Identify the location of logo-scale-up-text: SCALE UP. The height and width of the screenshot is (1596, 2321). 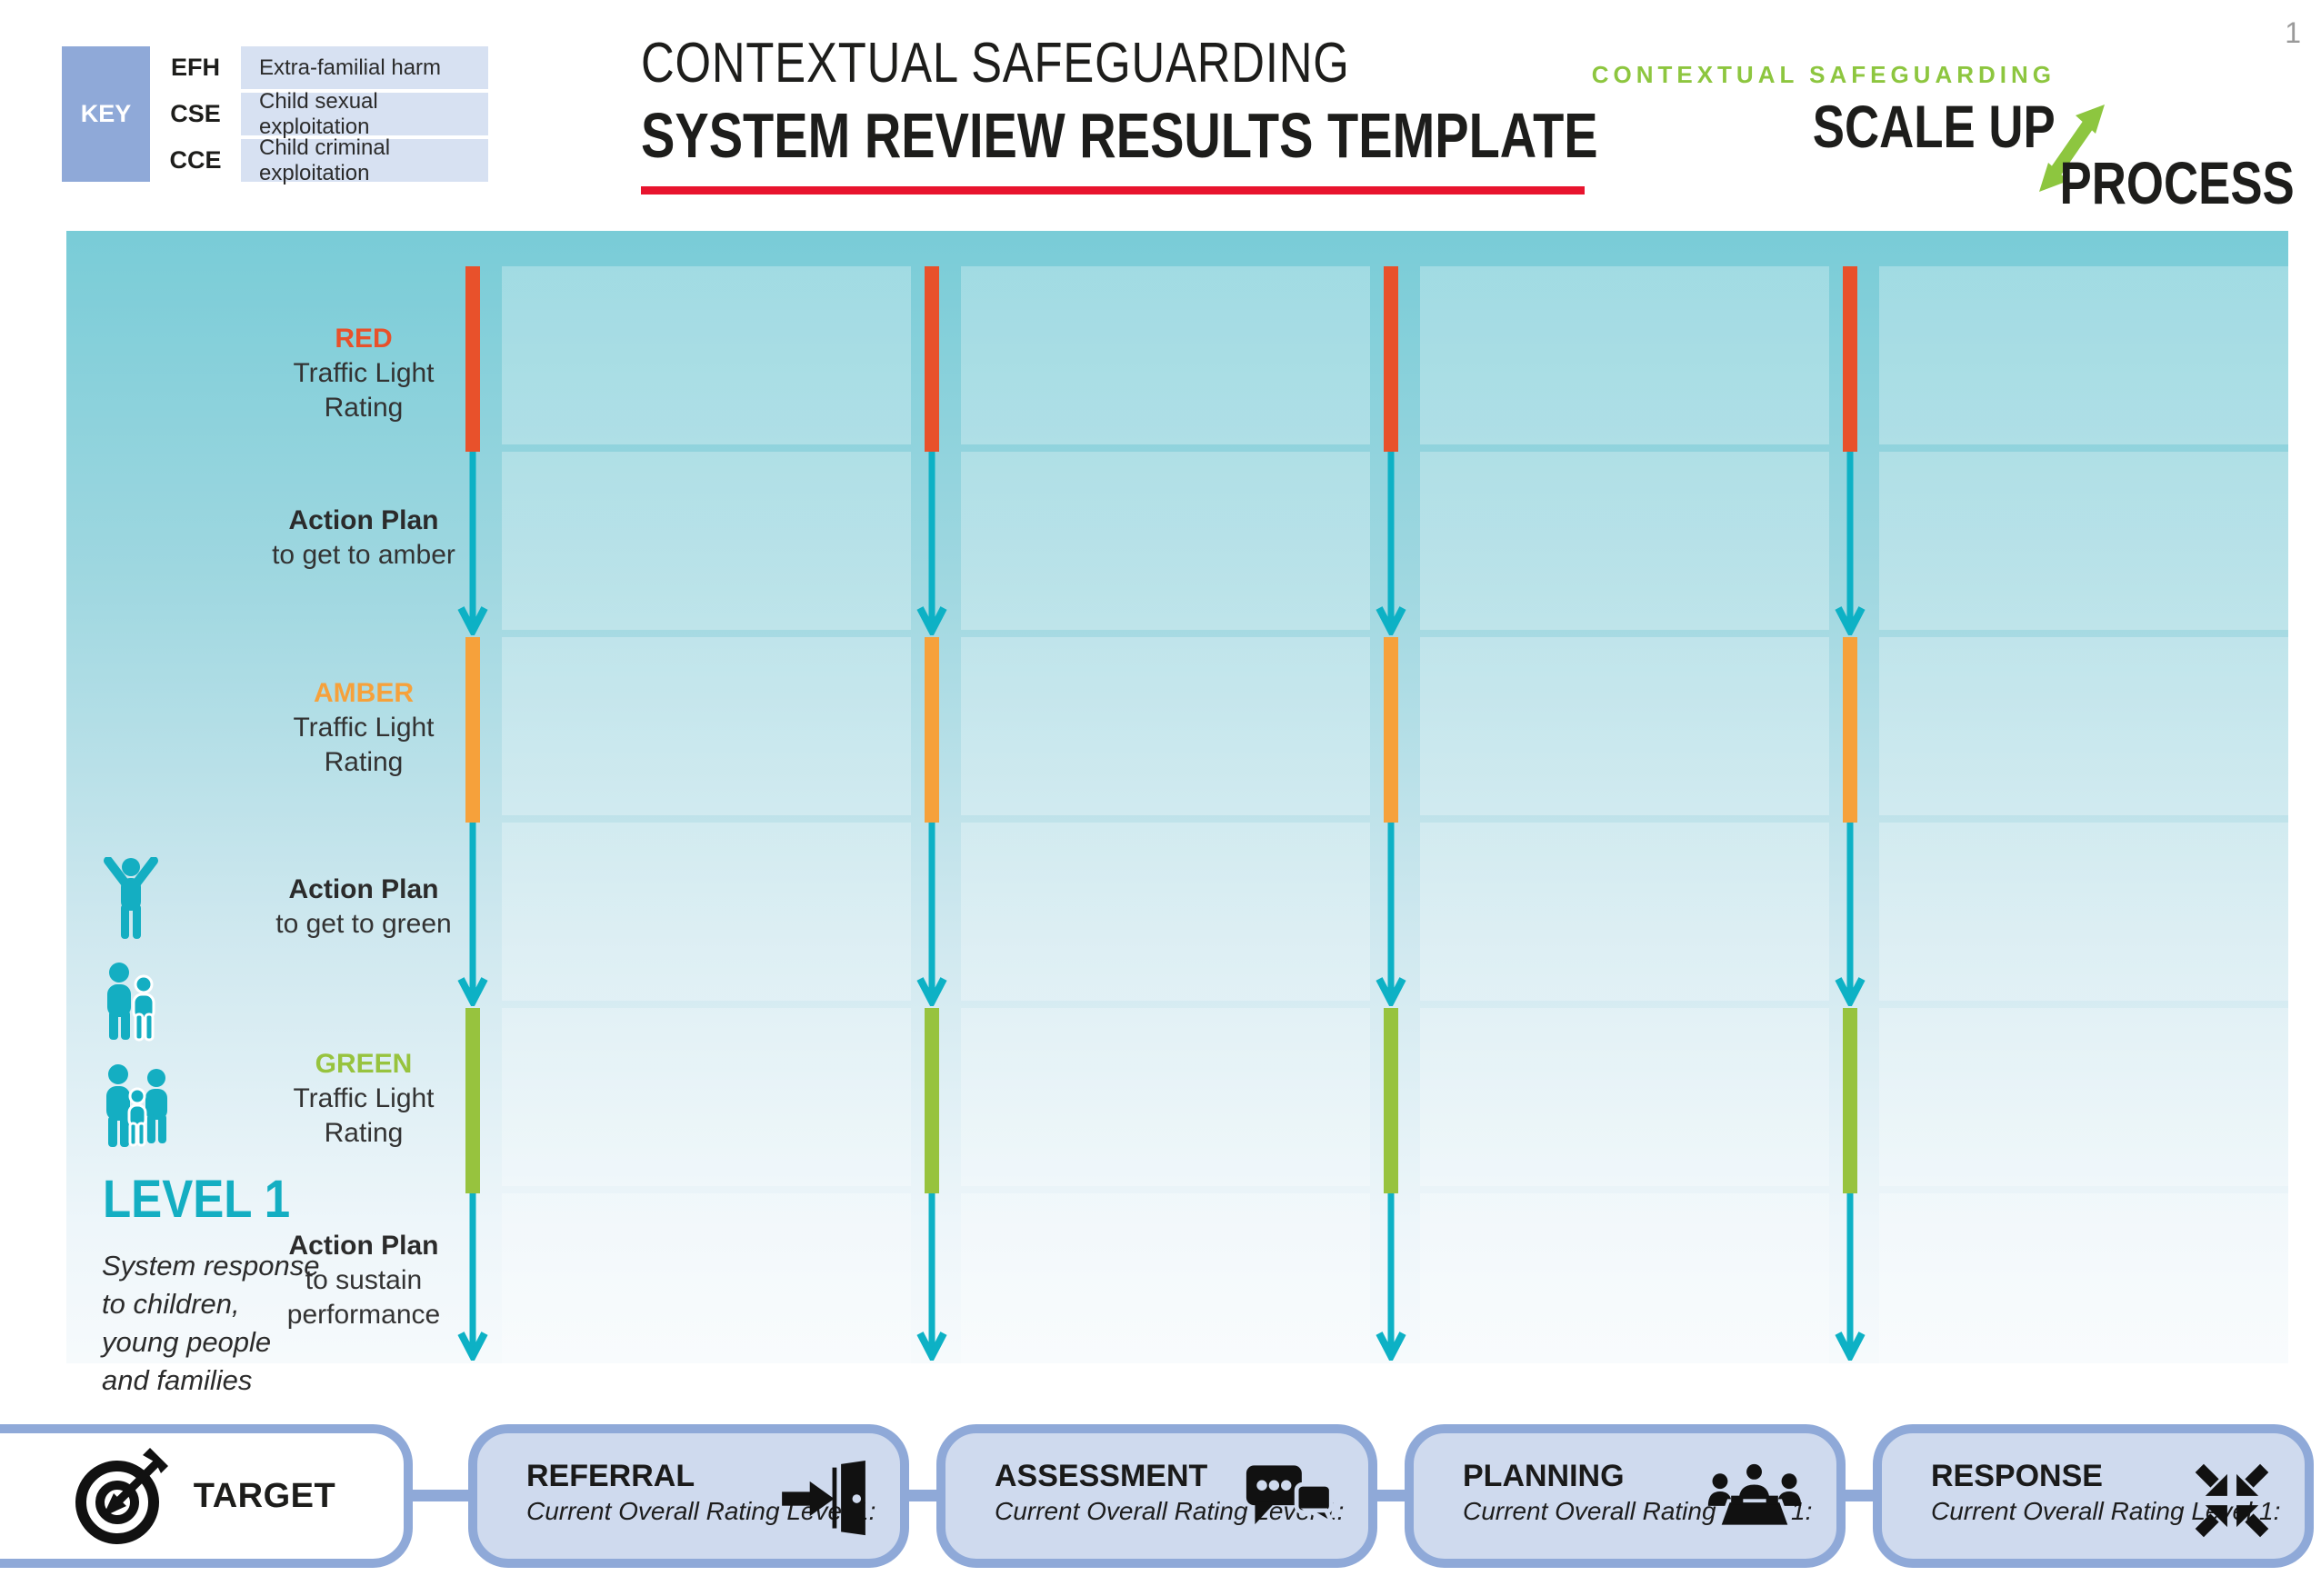
(1935, 126).